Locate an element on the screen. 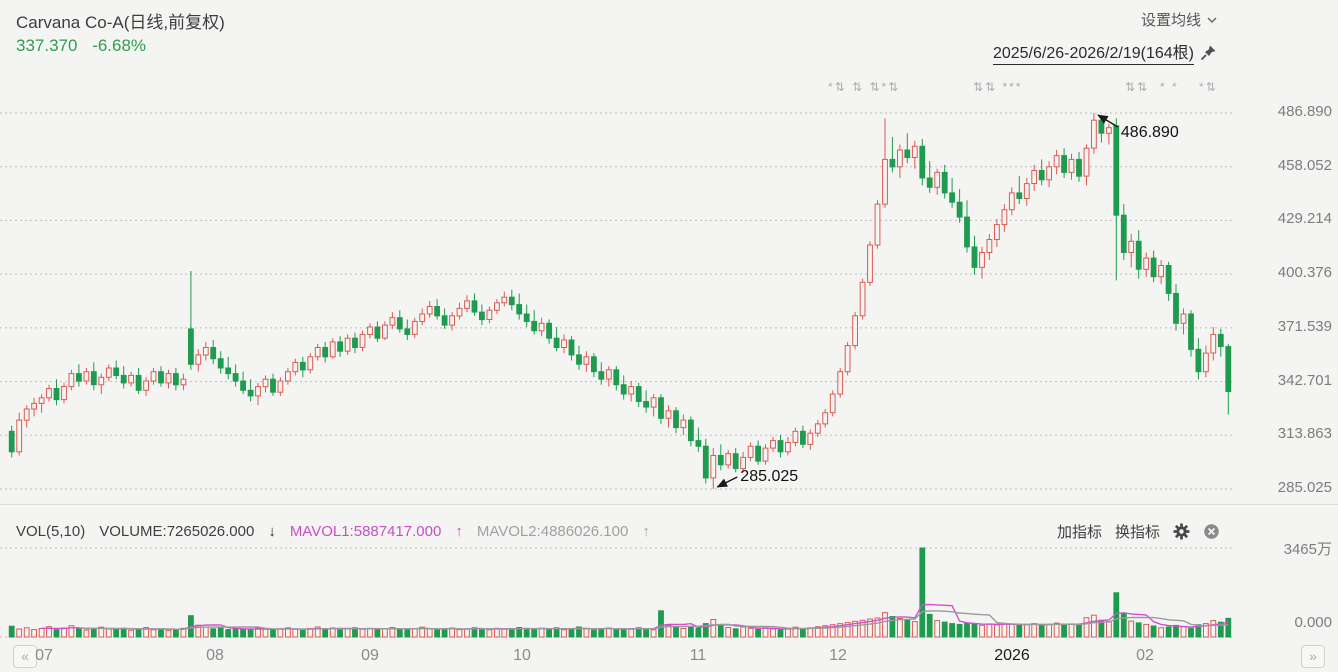 The image size is (1338, 672). volume-bar-chart is located at coordinates (620, 592).